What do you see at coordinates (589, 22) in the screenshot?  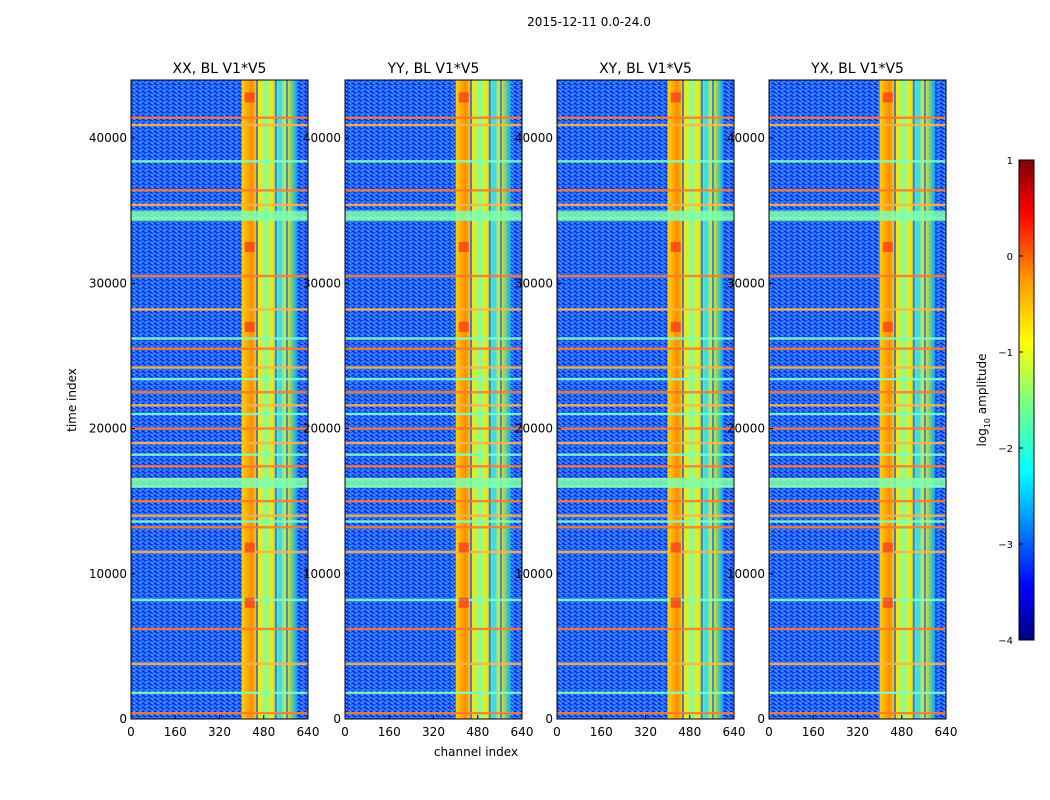 I see `figure-title: 2015-12-11 0.0-24.0` at bounding box center [589, 22].